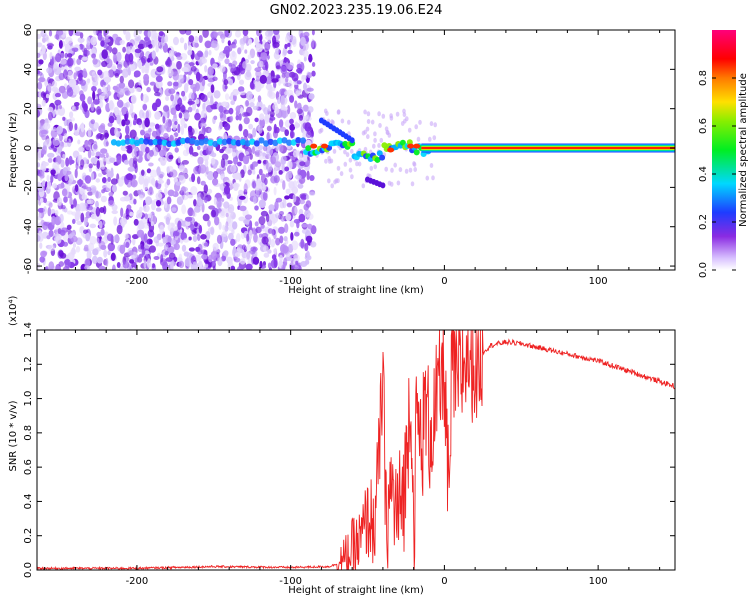 This screenshot has width=750, height=600. What do you see at coordinates (28, 570) in the screenshot?
I see `snr-y-tick-label: 0.0` at bounding box center [28, 570].